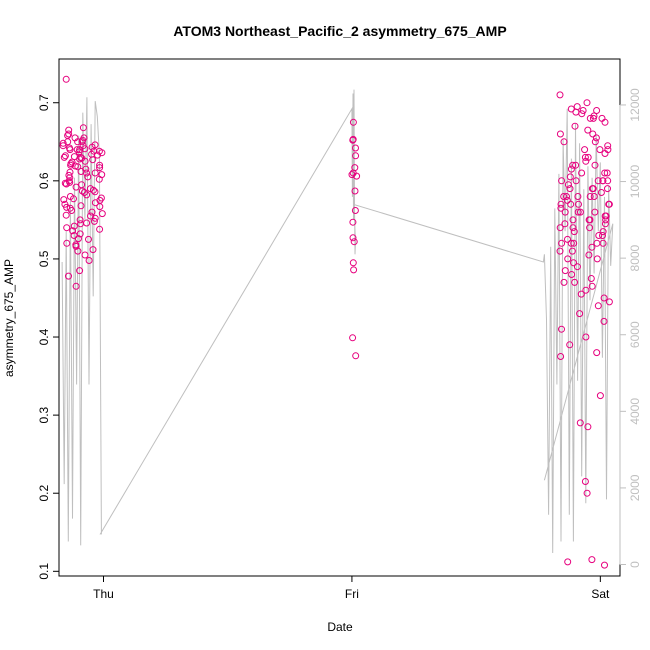  Describe the element at coordinates (635, 105) in the screenshot. I see `right-y-tick-label: 12000` at that location.